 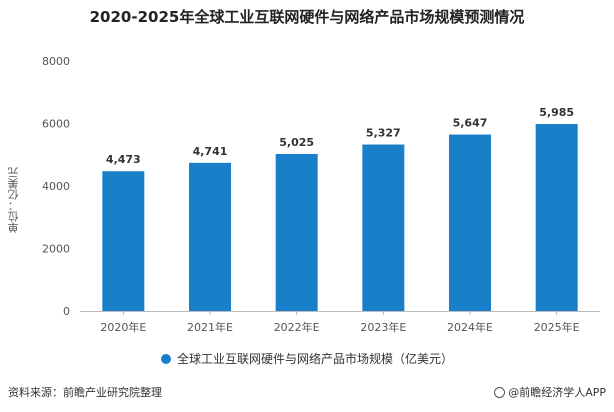 I want to click on data-label: 5,985, so click(x=556, y=112).